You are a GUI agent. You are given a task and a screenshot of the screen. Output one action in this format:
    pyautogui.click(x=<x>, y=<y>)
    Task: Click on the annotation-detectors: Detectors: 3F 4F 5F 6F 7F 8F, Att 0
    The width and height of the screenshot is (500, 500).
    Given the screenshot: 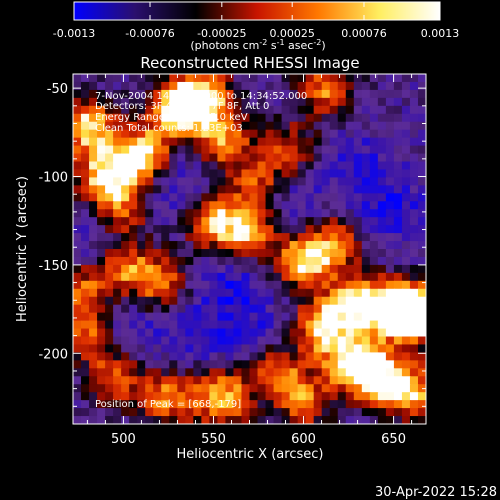 What is the action you would take?
    pyautogui.click(x=182, y=106)
    